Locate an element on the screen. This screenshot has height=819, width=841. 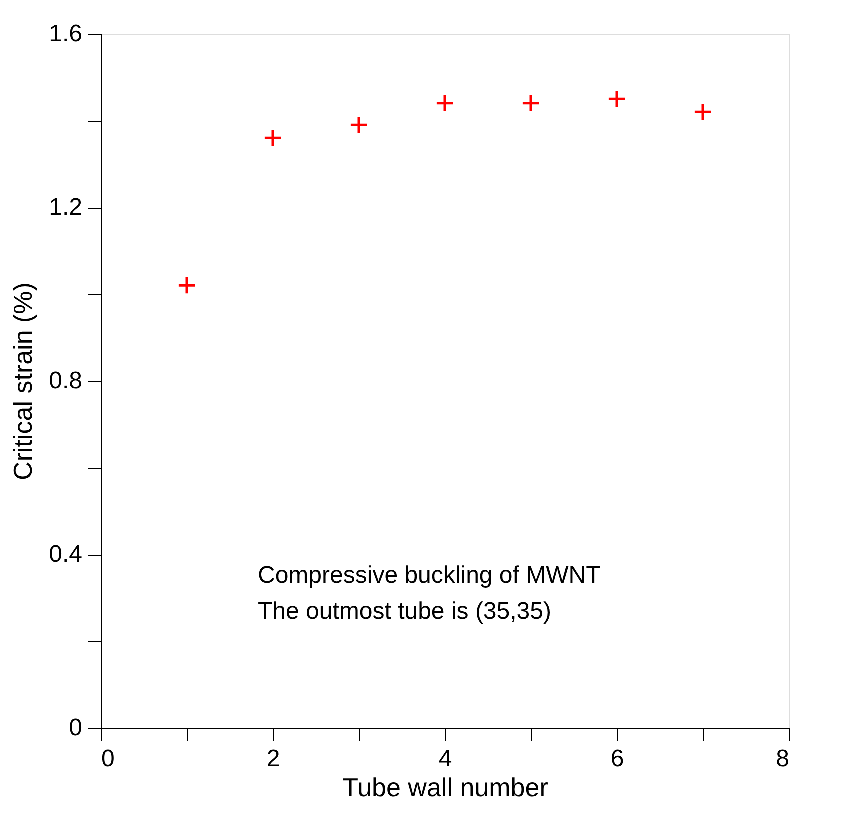
y-tick-label: 0.8 is located at coordinates (65, 381).